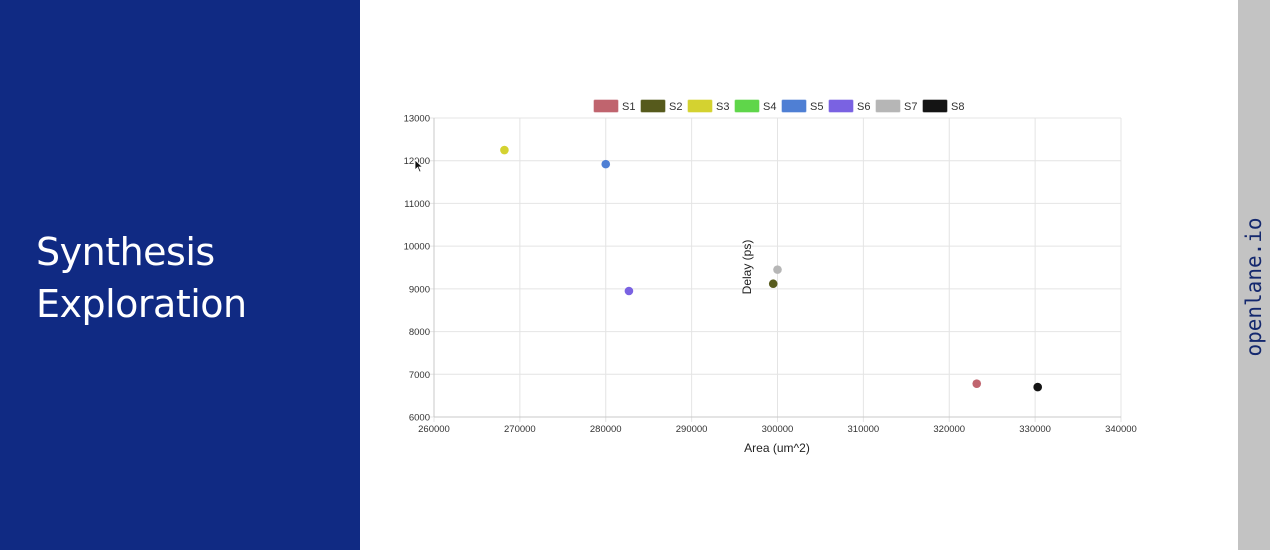 This screenshot has height=550, width=1270. I want to click on x-tick-label: 260000, so click(434, 429).